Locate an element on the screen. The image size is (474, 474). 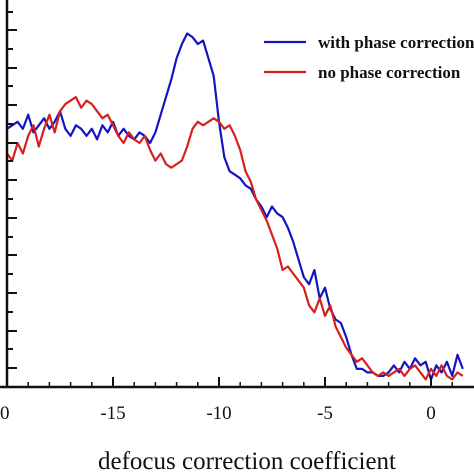
x-tick-label: -5 is located at coordinates (325, 413).